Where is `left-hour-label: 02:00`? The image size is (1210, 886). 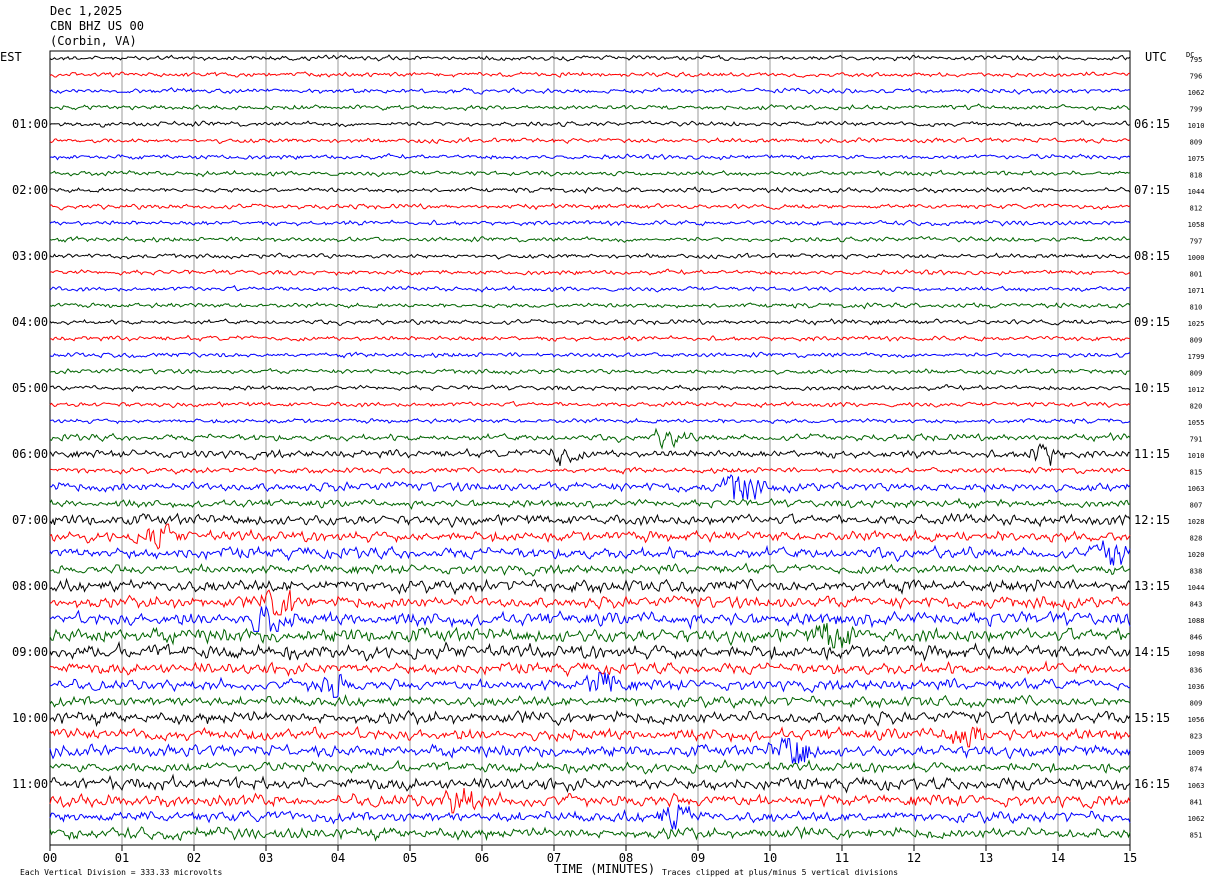 left-hour-label: 02:00 is located at coordinates (30, 190).